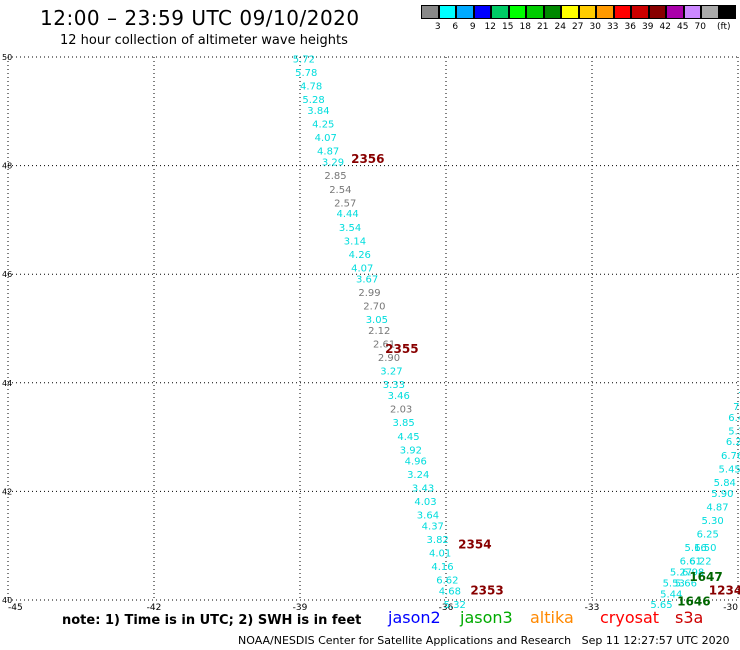 This screenshot has width=740, height=650. What do you see at coordinates (374, 306) in the screenshot?
I see `wave-height-label: 2.70` at bounding box center [374, 306].